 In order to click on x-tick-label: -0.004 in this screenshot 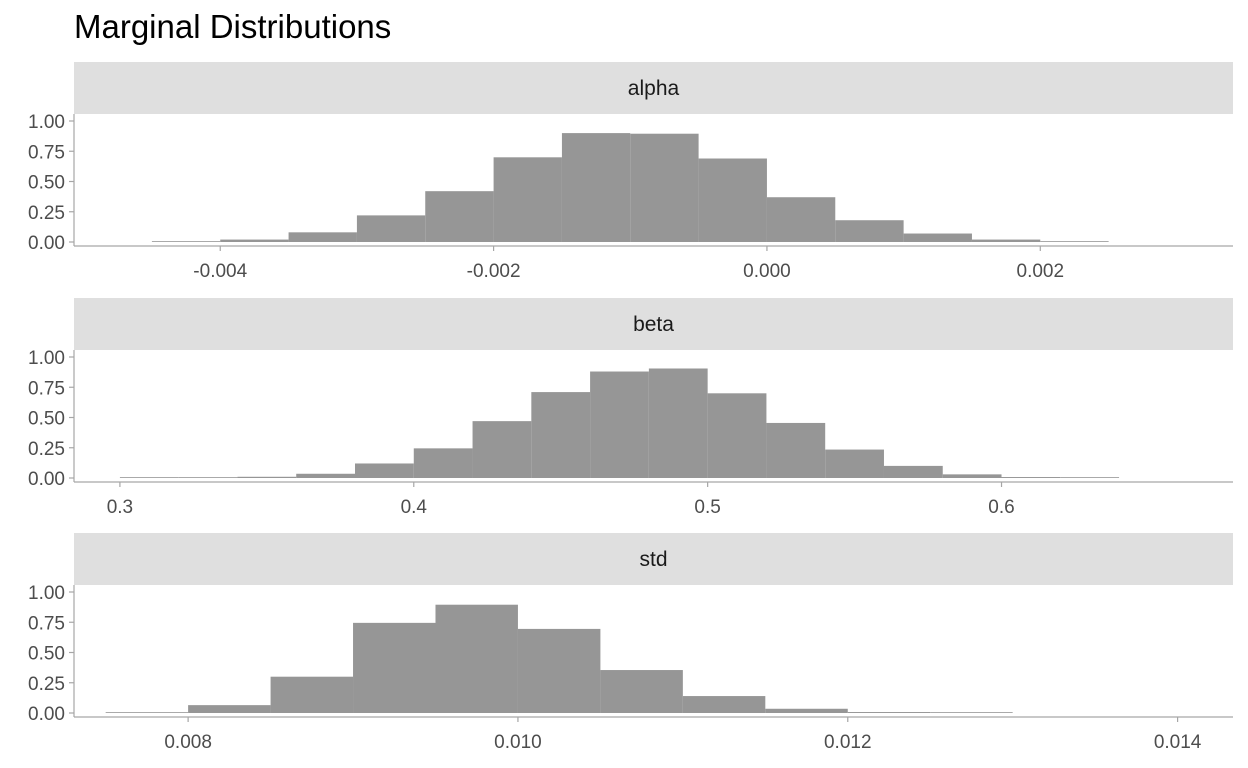, I will do `click(220, 271)`.